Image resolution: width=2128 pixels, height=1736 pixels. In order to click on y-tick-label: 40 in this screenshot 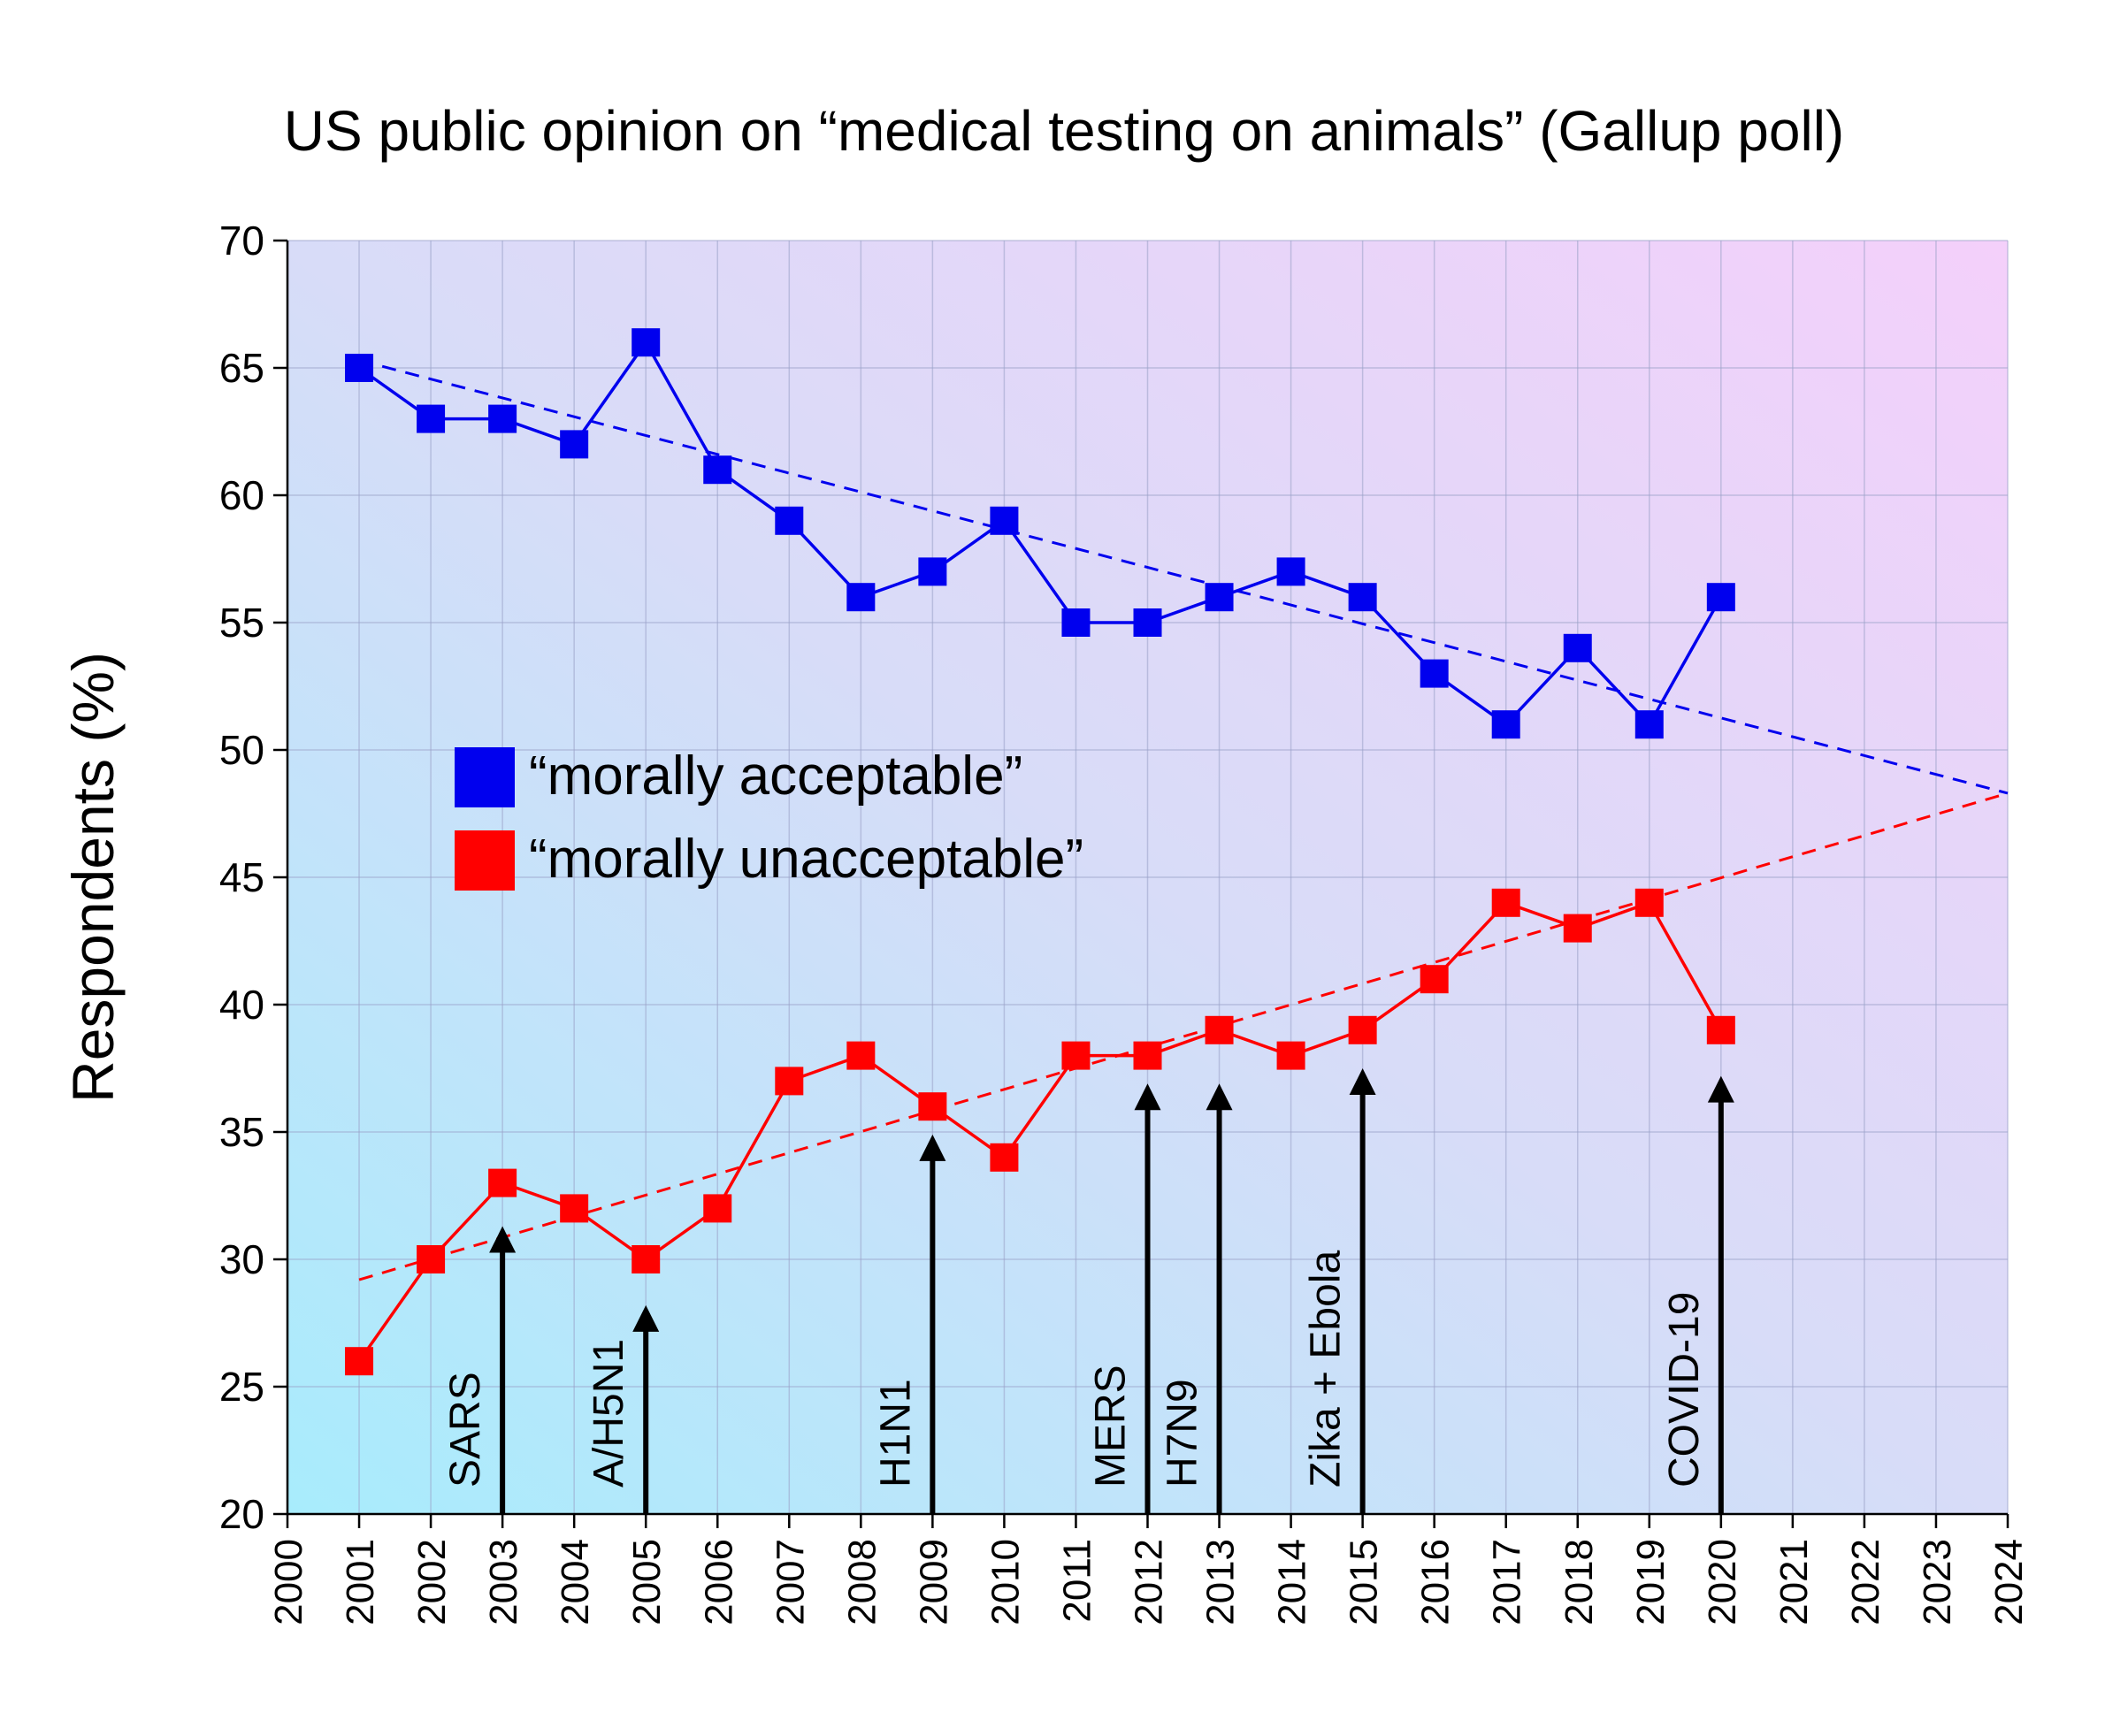, I will do `click(242, 1005)`.